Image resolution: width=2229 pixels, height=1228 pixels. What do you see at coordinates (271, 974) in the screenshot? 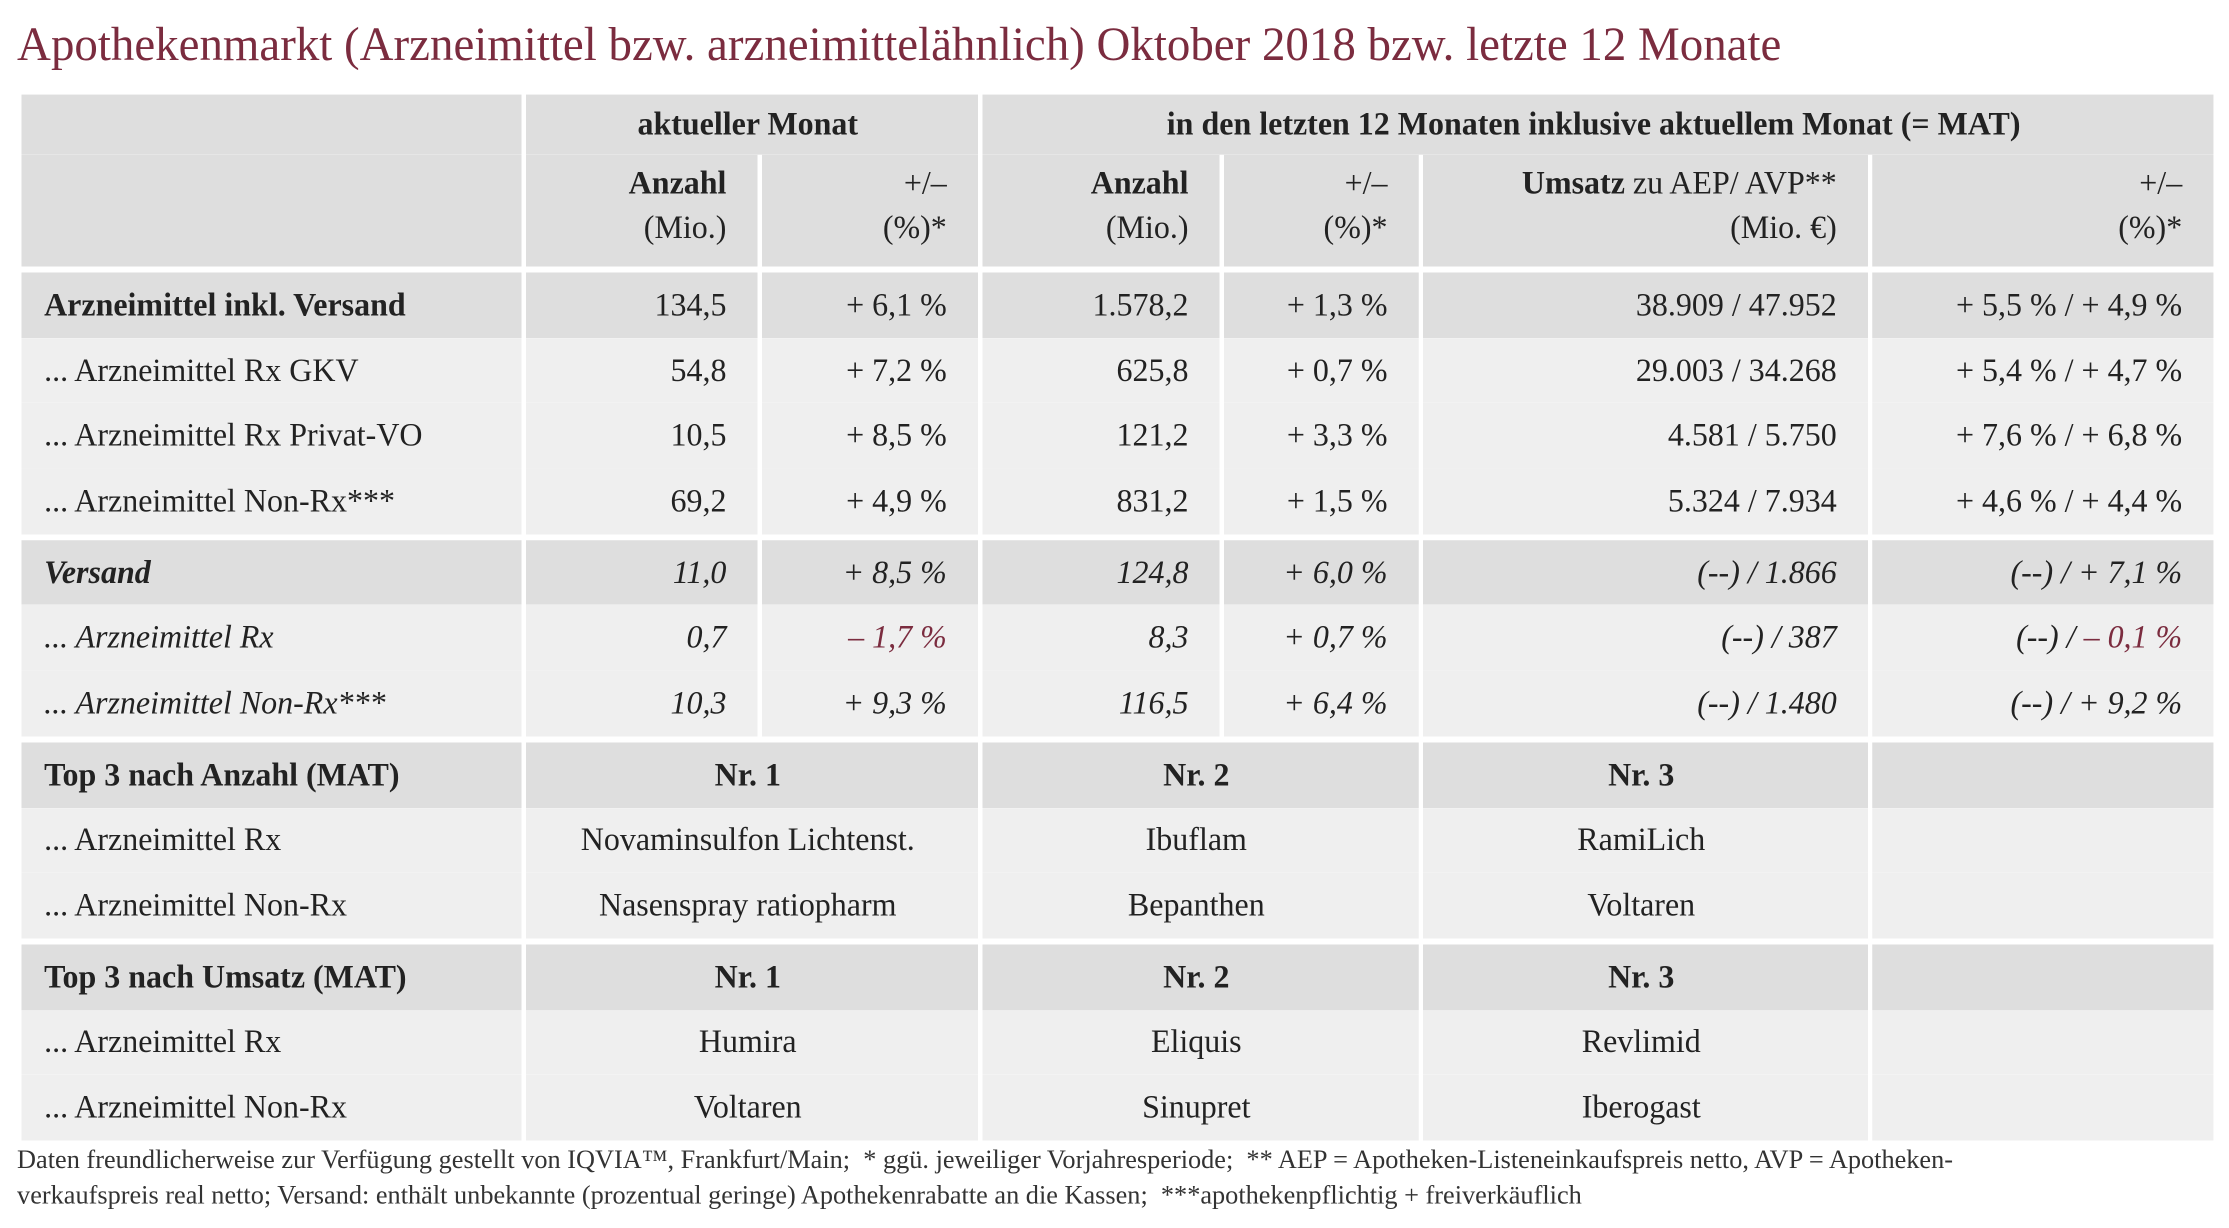
I see `row-label: Top 3 nach Umsatz (MAT)` at bounding box center [271, 974].